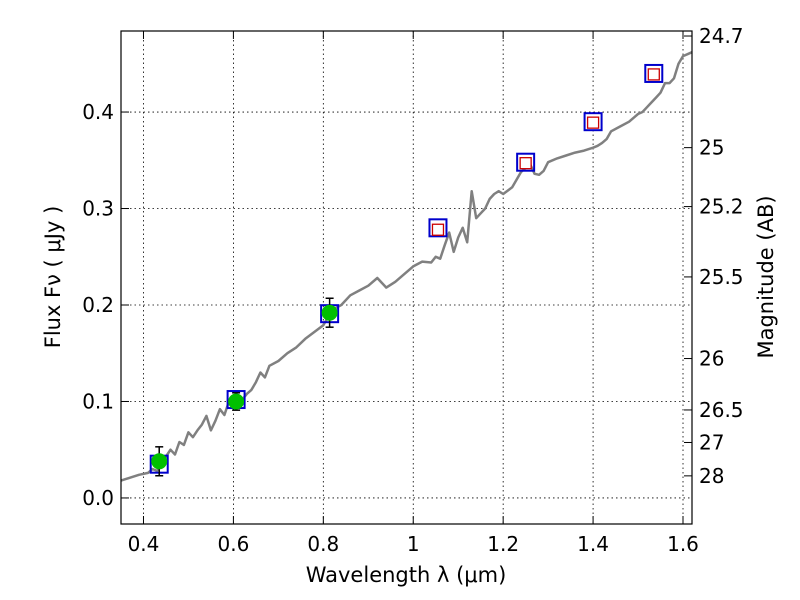 The height and width of the screenshot is (600, 800). I want to click on x-tick-label: 1.2, so click(503, 544).